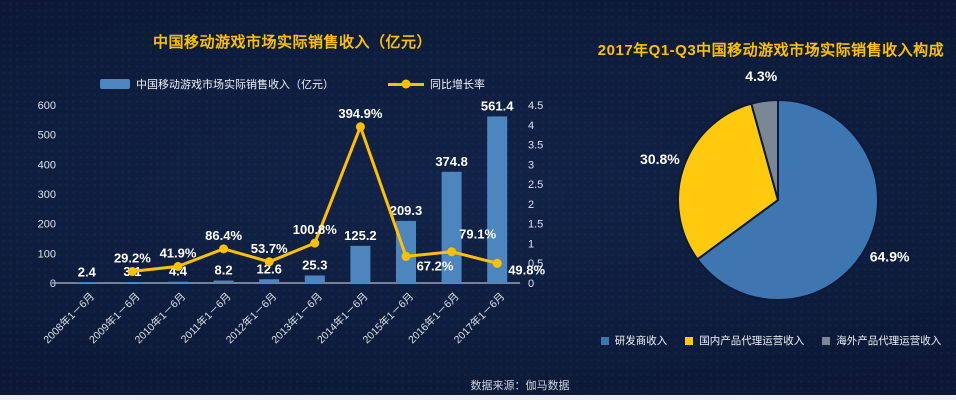 The height and width of the screenshot is (400, 956). What do you see at coordinates (87, 271) in the screenshot?
I see `bar-value-label: 2.4` at bounding box center [87, 271].